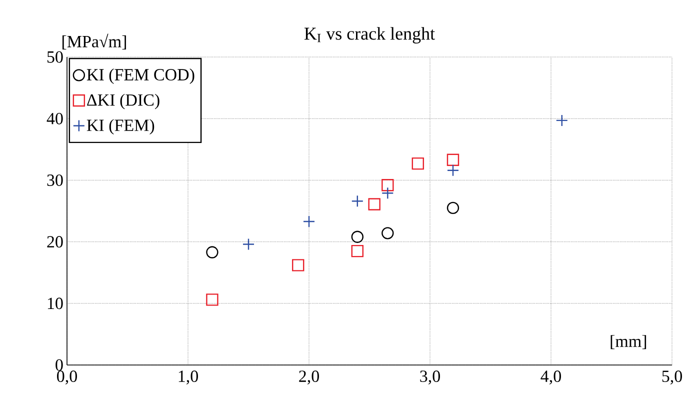 The width and height of the screenshot is (688, 416). I want to click on y-tick-label: 50, so click(55, 57).